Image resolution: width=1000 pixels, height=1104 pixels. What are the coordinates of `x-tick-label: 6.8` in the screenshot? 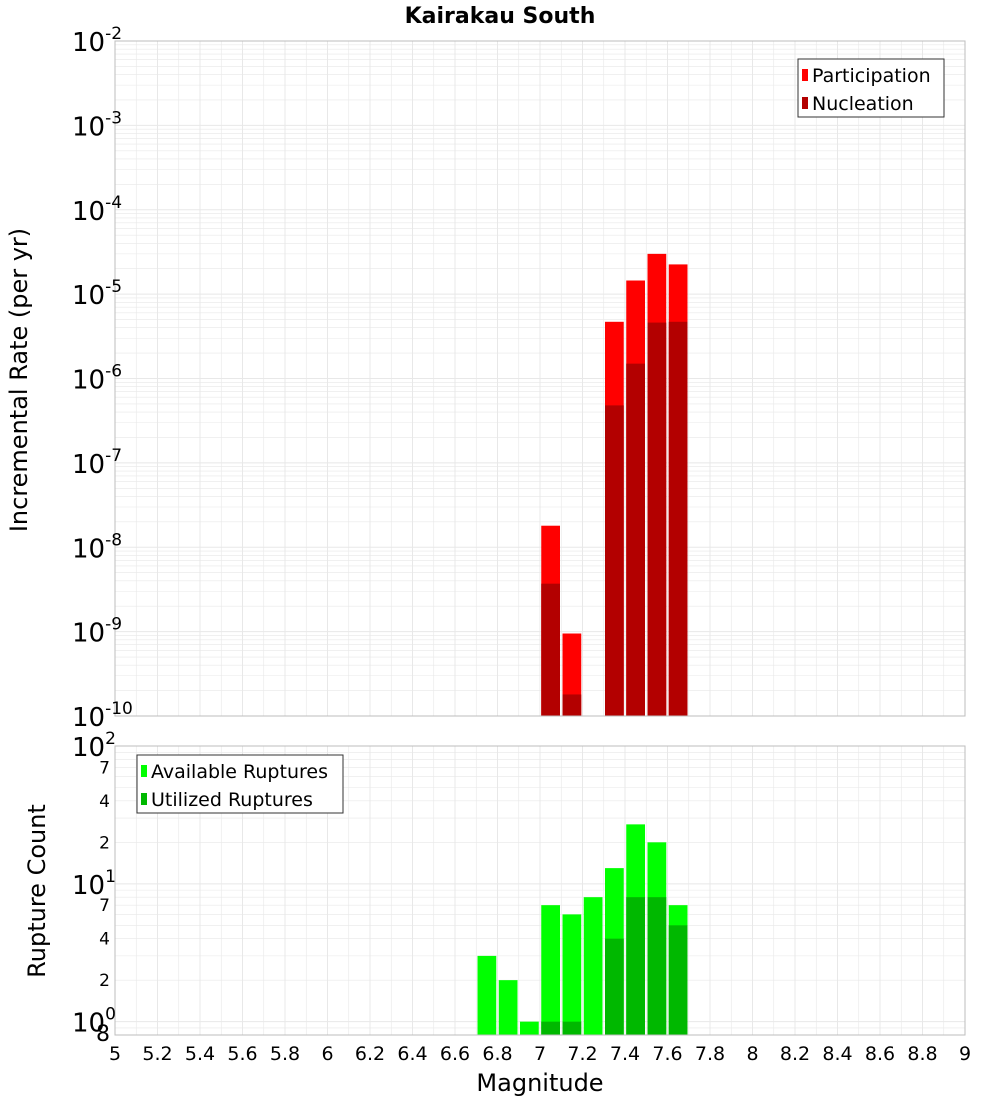 It's located at (497, 1054).